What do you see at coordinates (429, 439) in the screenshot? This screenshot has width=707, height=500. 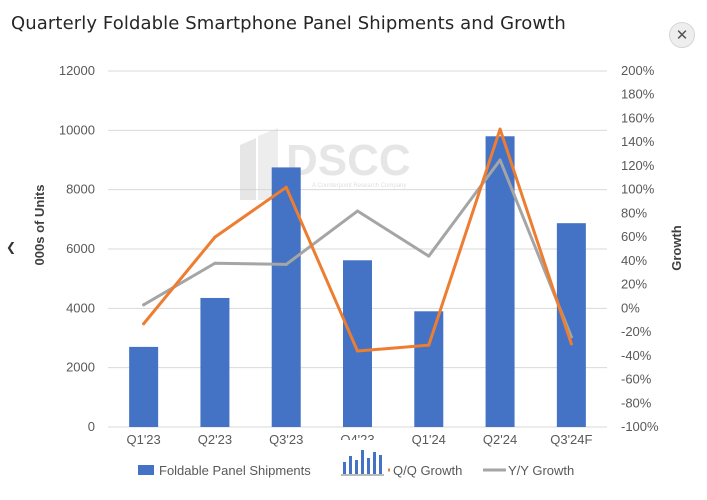 I see `x-tick-label-4: Q1'24` at bounding box center [429, 439].